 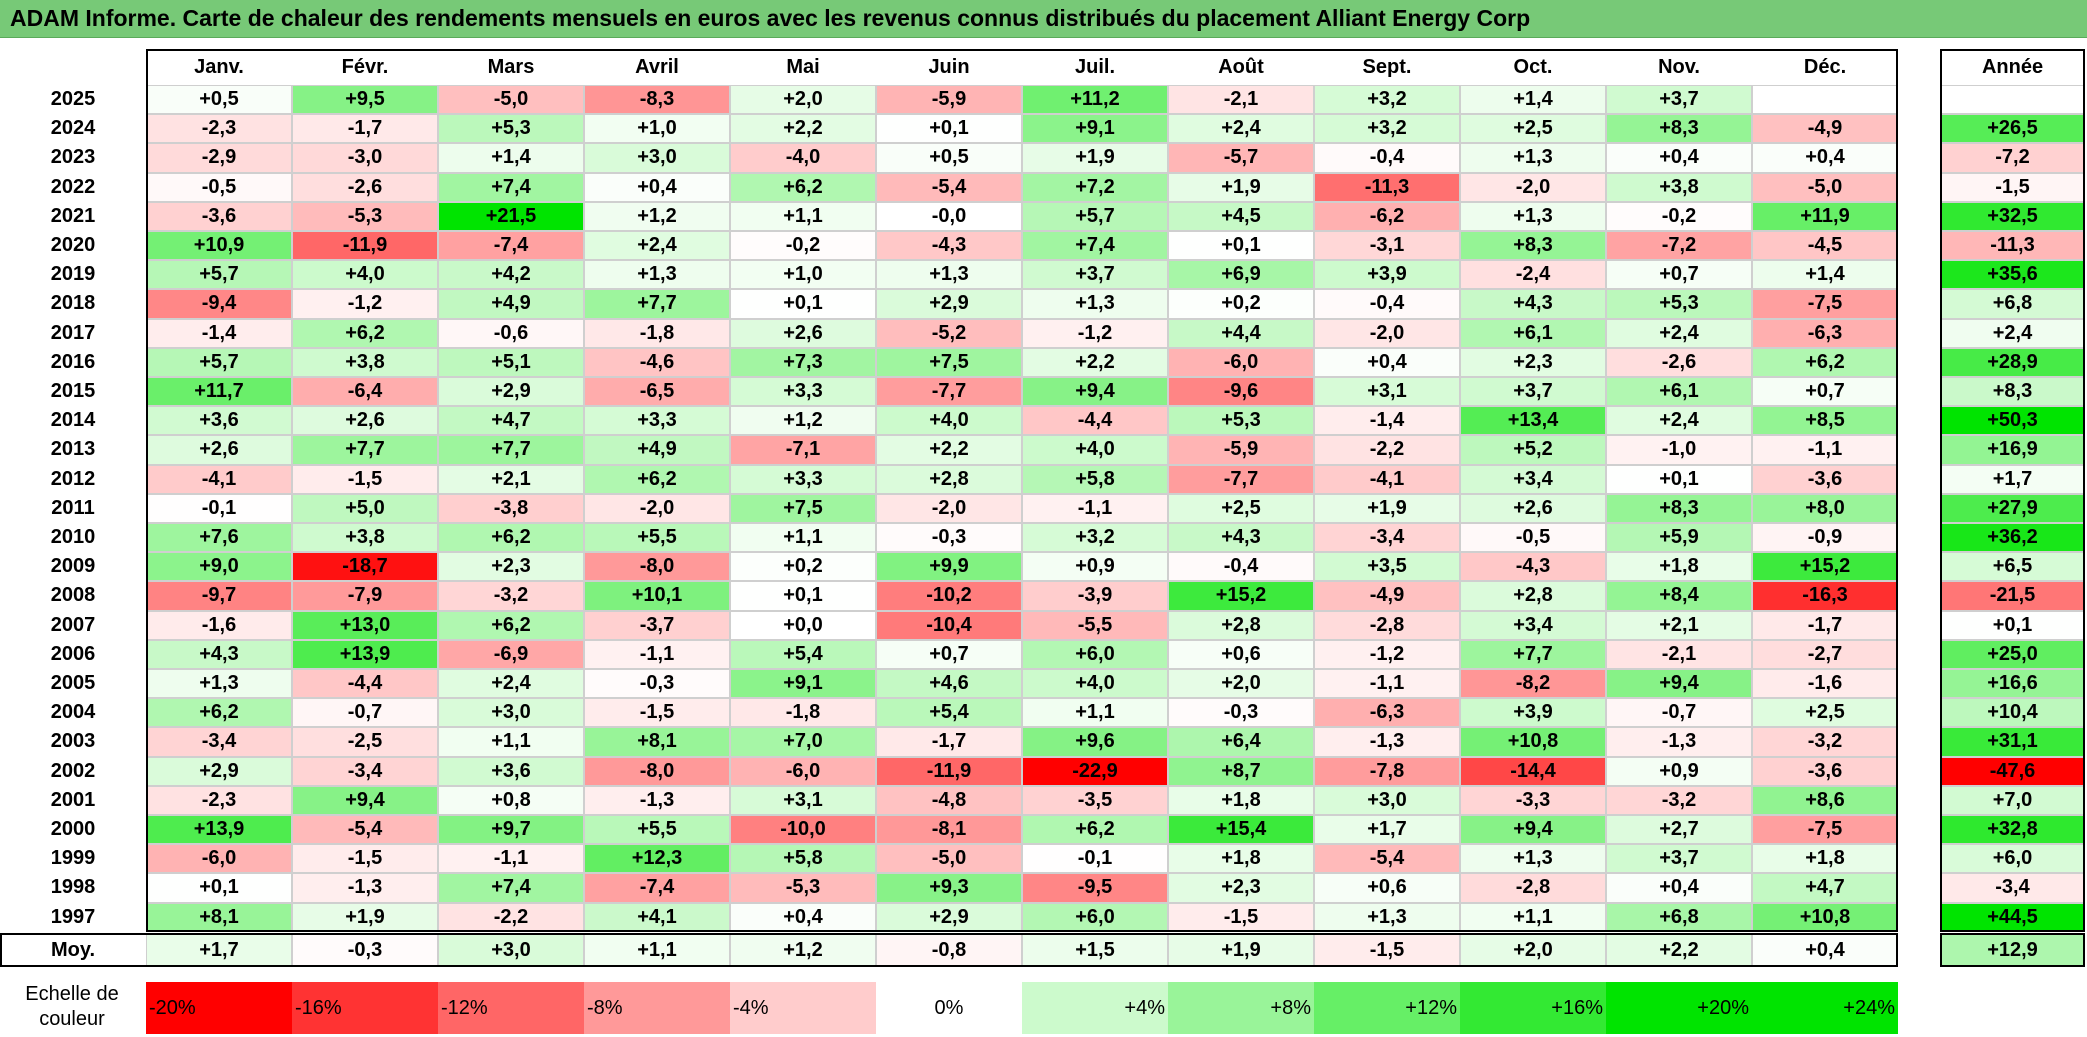 I want to click on heatmap-cell: -1,2, so click(x=1095, y=333).